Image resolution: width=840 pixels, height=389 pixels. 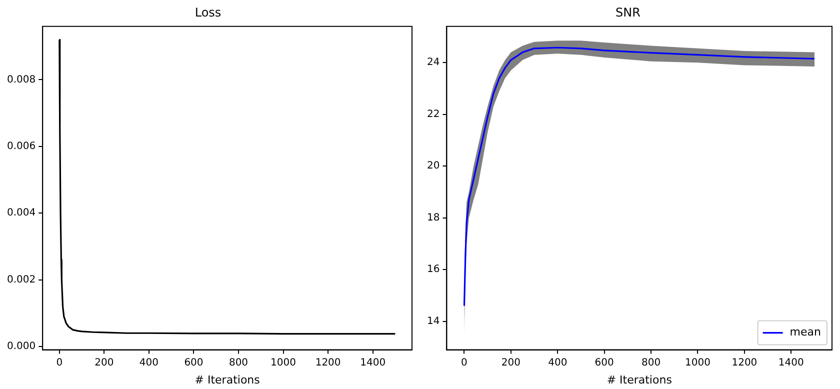 I want to click on y-tick-label: 0.006, so click(x=21, y=146).